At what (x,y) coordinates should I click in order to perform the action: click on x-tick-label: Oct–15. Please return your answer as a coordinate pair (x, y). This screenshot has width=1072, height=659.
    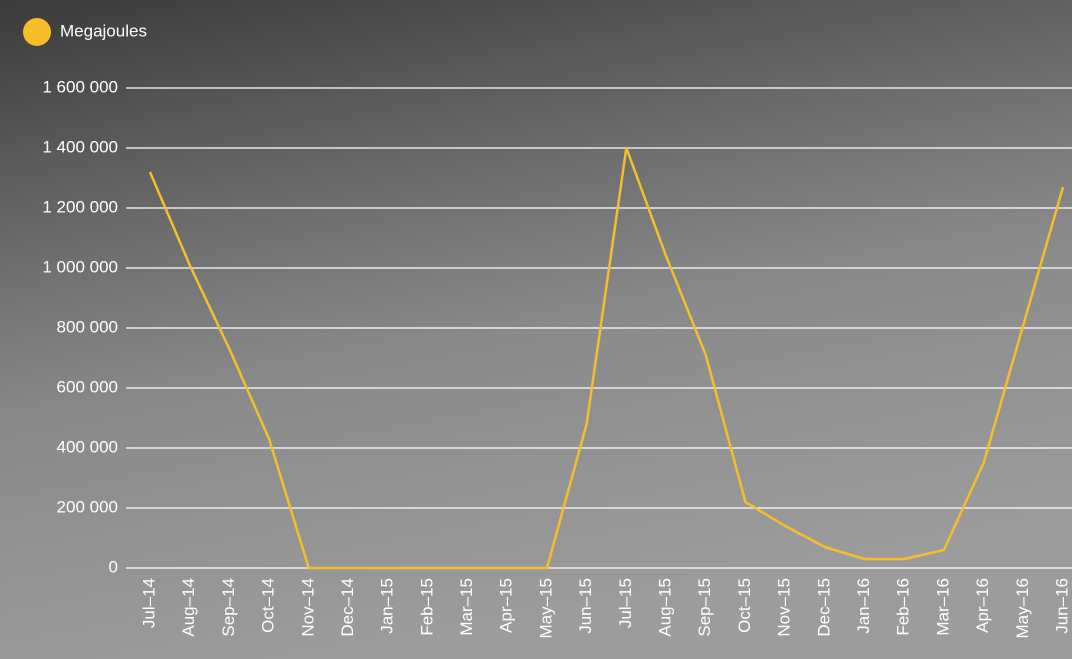
    Looking at the image, I should click on (744, 605).